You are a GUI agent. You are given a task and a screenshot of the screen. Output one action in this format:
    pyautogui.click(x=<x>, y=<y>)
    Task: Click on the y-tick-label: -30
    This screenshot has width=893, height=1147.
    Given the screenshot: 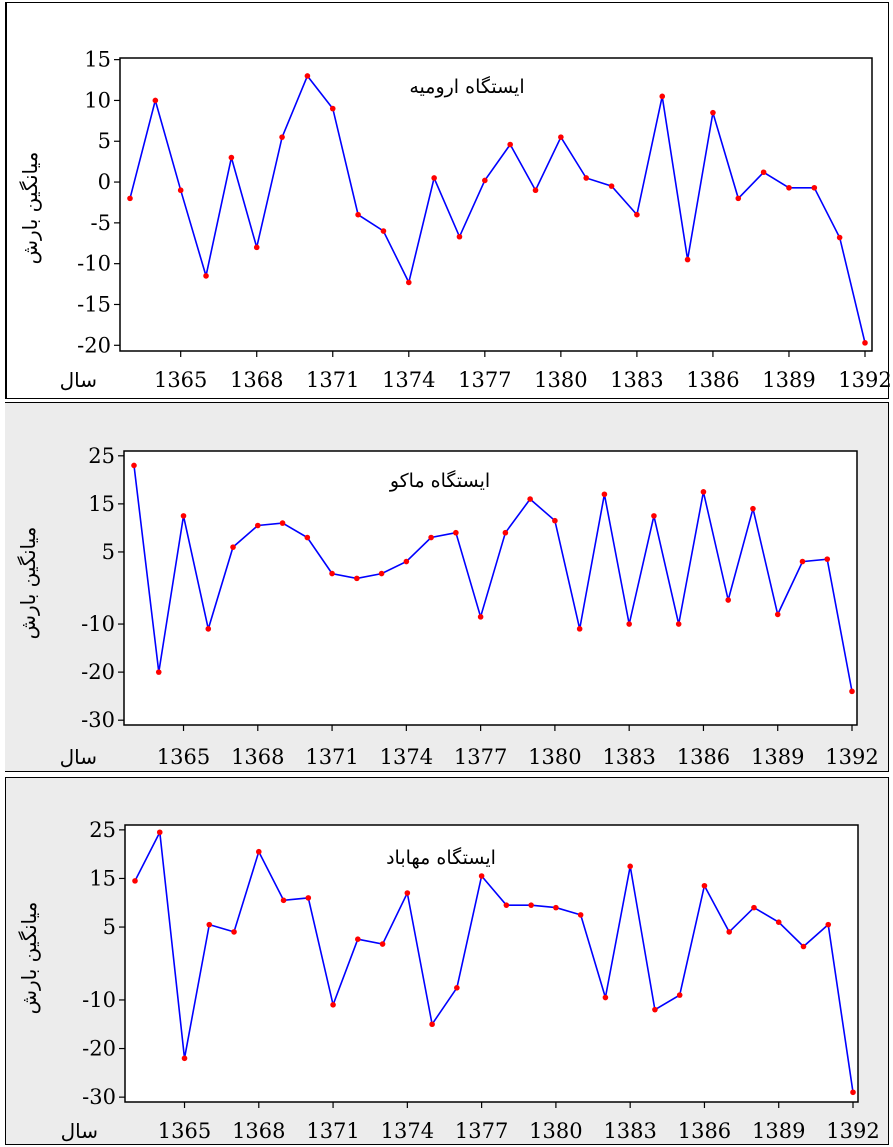 What is the action you would take?
    pyautogui.click(x=99, y=1097)
    